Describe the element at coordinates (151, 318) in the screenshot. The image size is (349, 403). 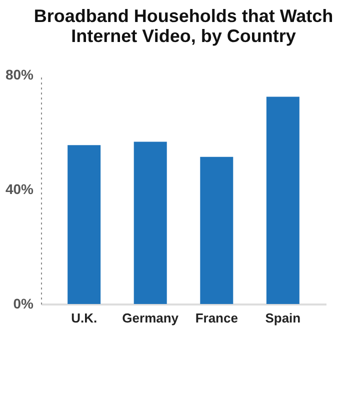
I see `x-tick-label: Germany` at that location.